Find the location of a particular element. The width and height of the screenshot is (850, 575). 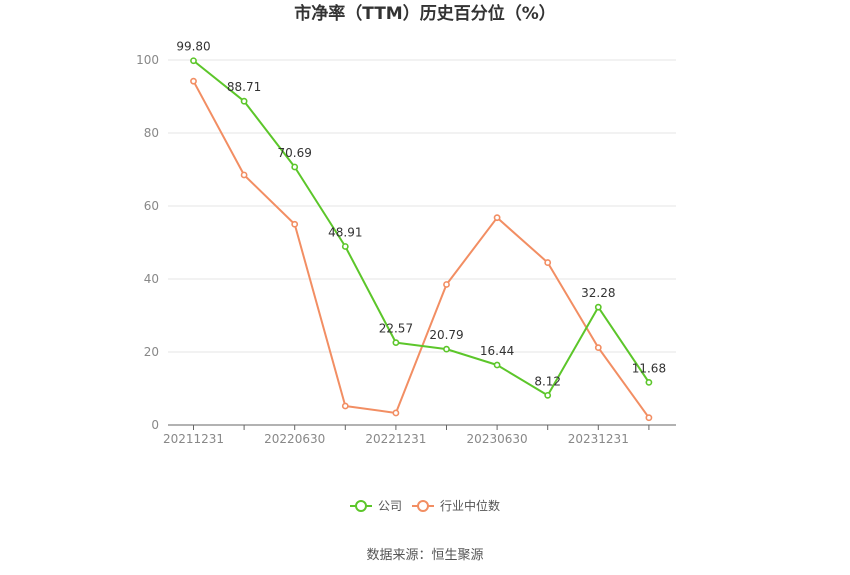

x-tick-label: 20221231 is located at coordinates (395, 439).